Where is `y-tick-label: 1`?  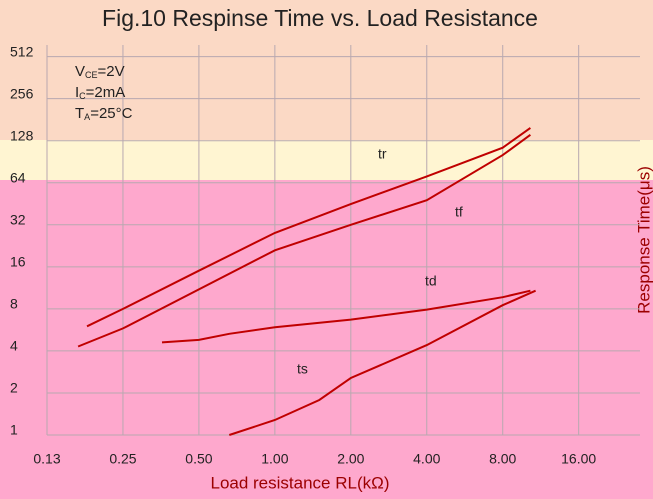 y-tick-label: 1 is located at coordinates (14, 430).